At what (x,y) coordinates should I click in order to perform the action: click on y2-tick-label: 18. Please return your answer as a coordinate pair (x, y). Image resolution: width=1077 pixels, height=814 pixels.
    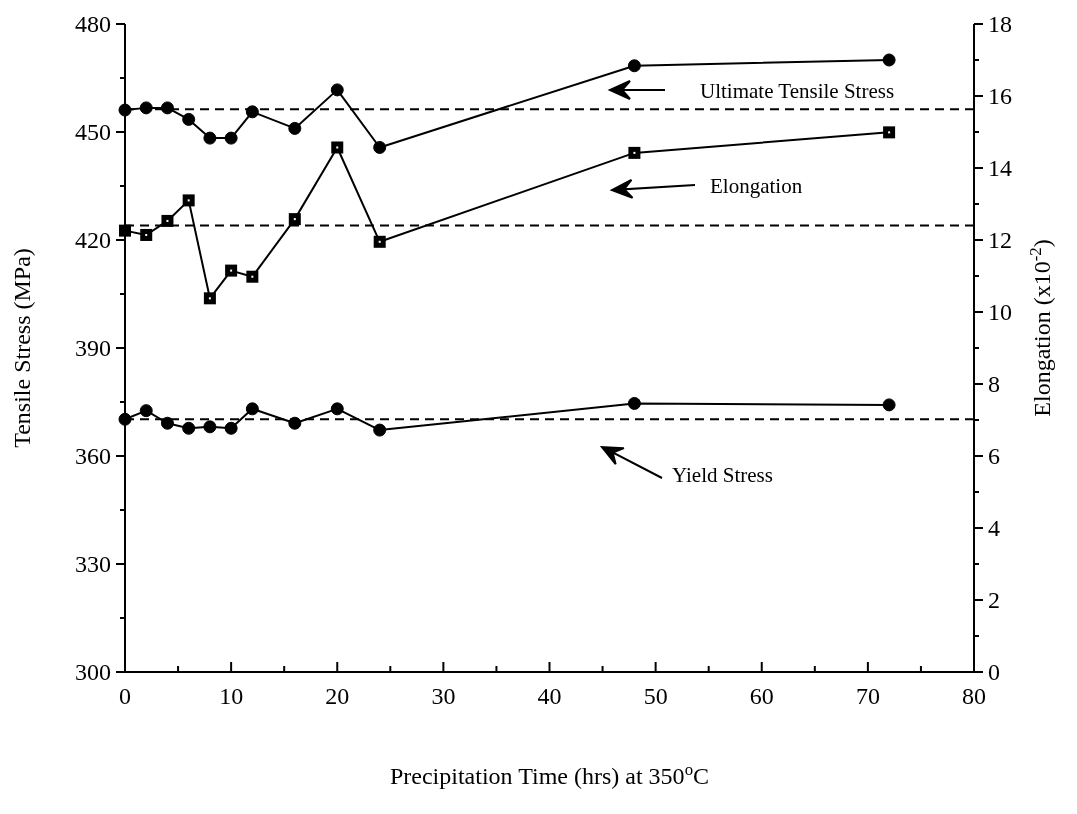
    Looking at the image, I should click on (1000, 24).